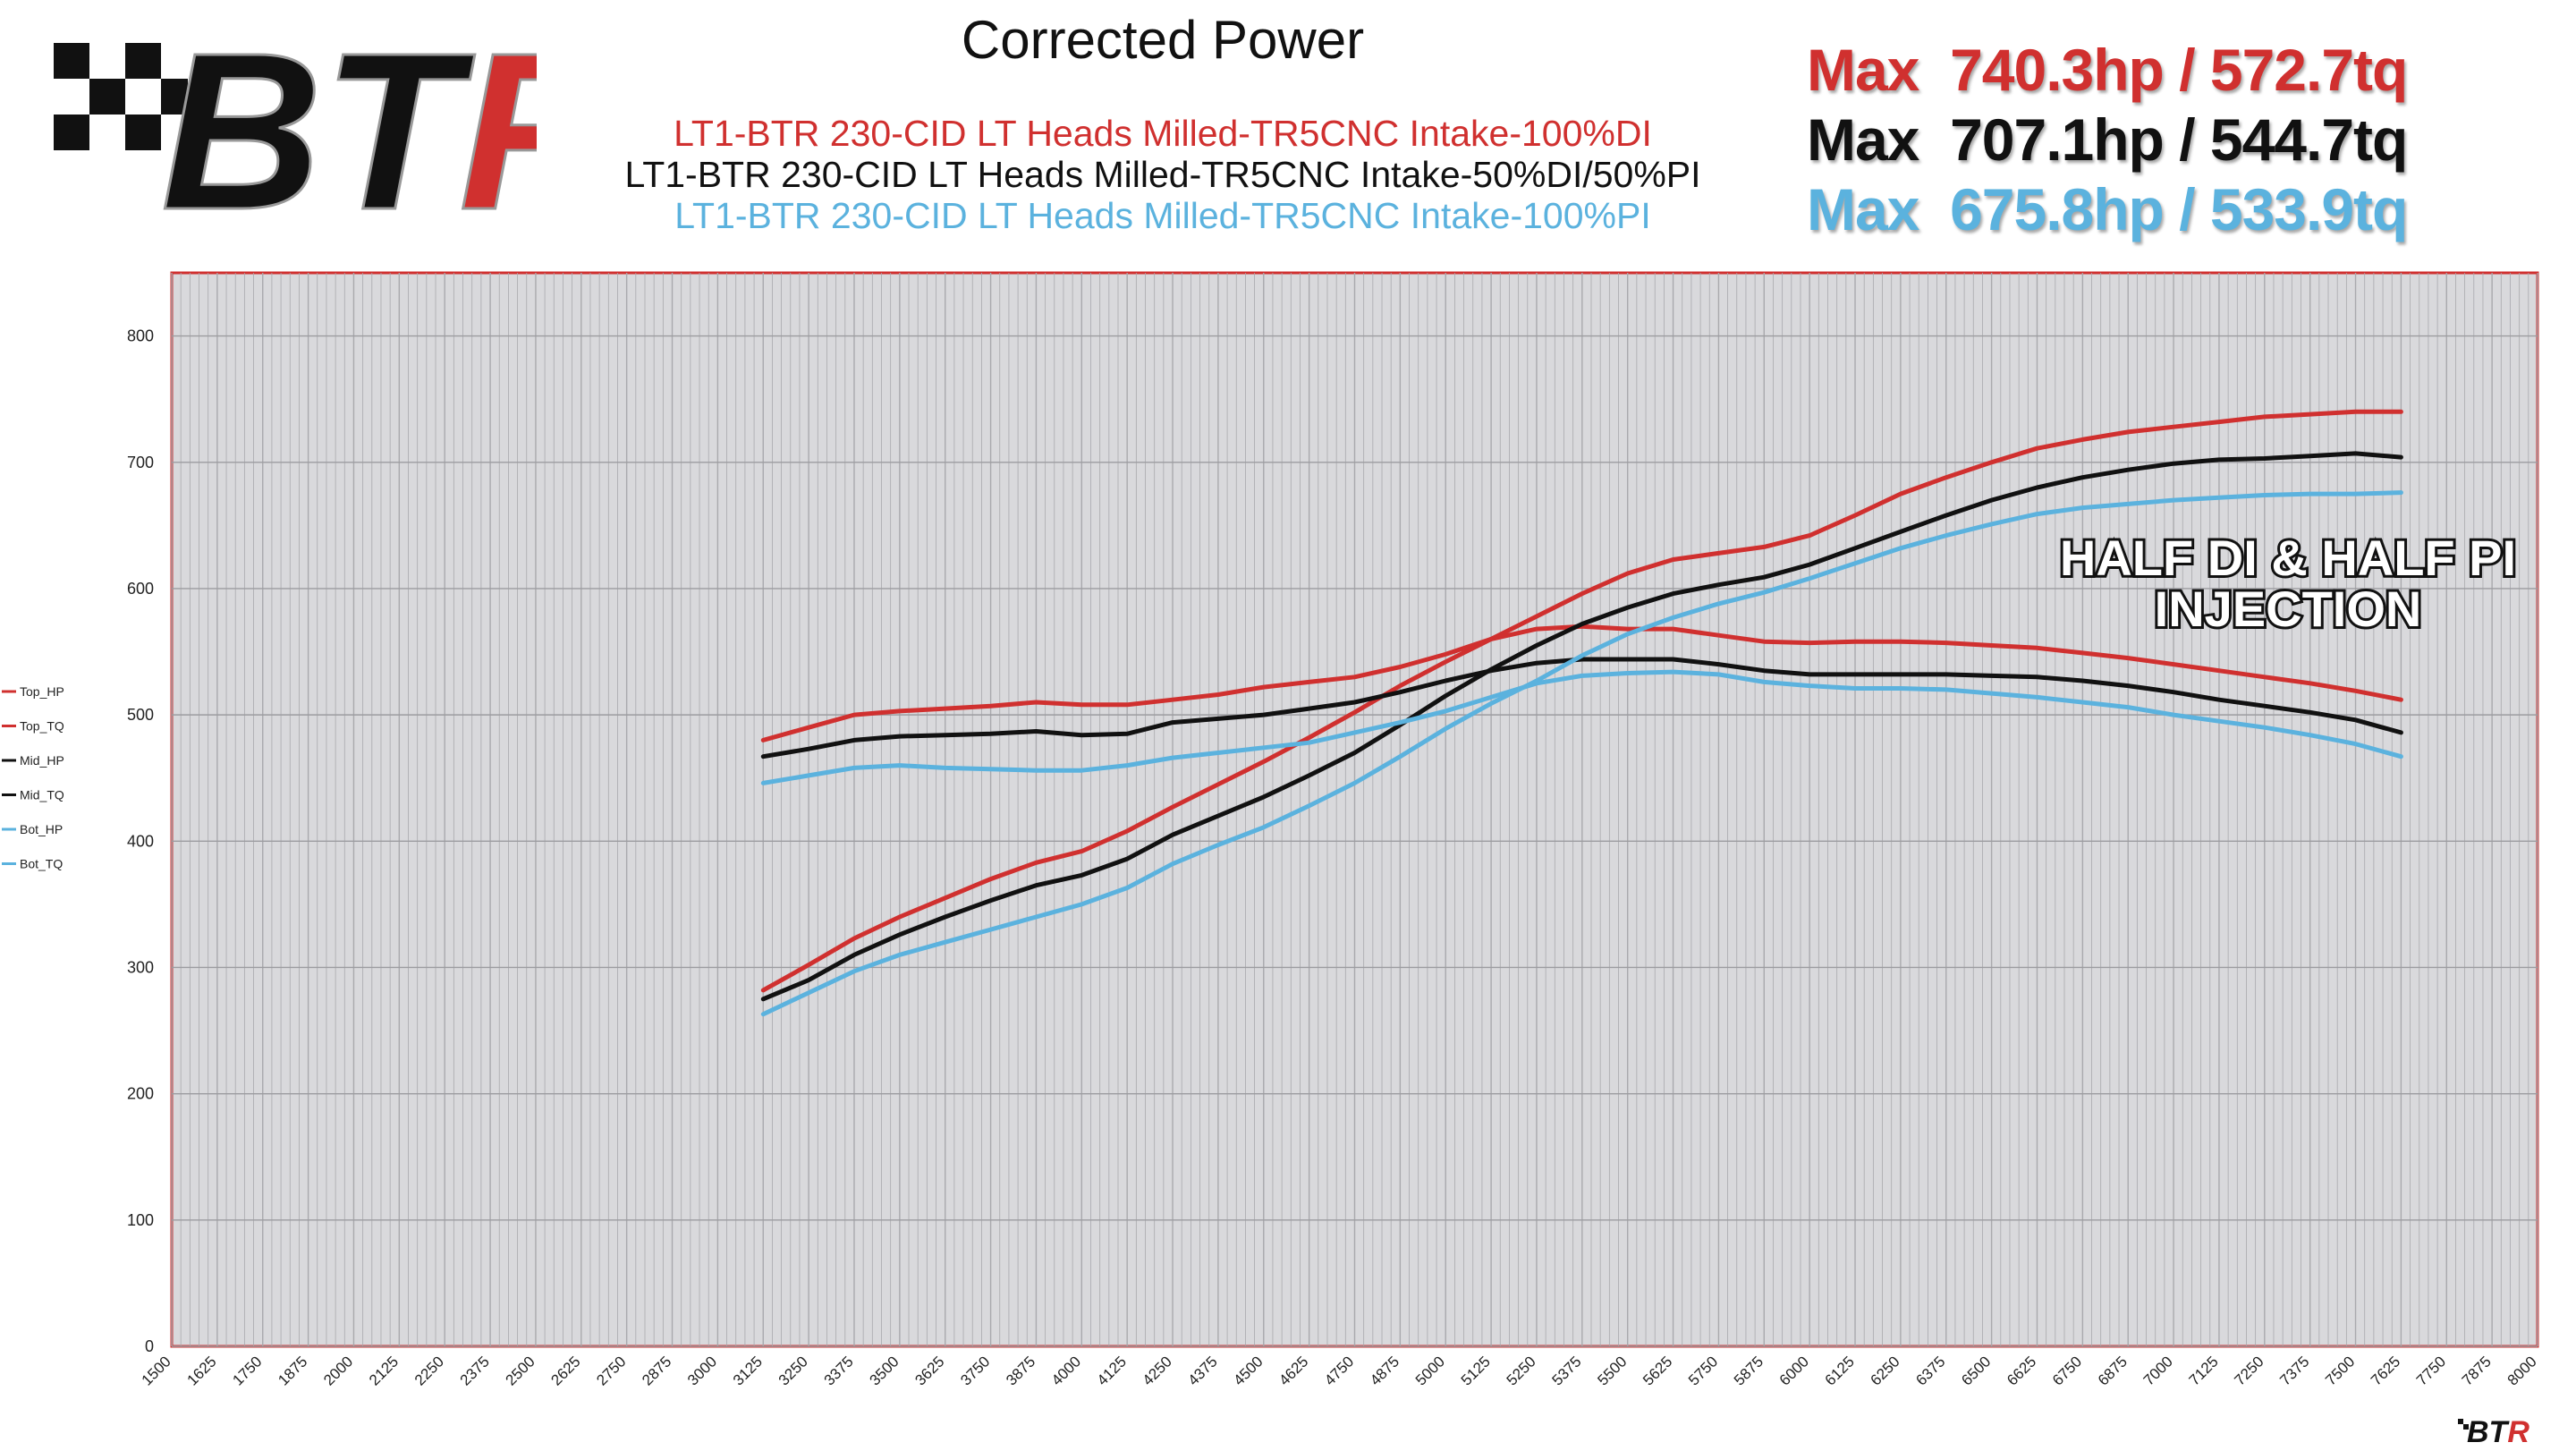 This screenshot has height=1451, width=2576. I want to click on btr-logo: BTR, so click(295, 125).